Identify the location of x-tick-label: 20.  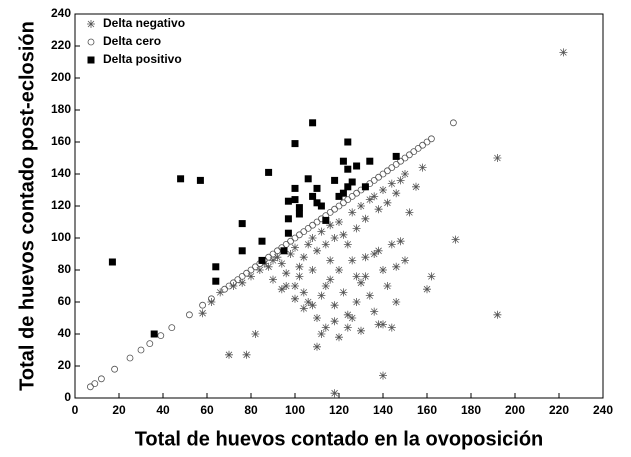
(119, 410).